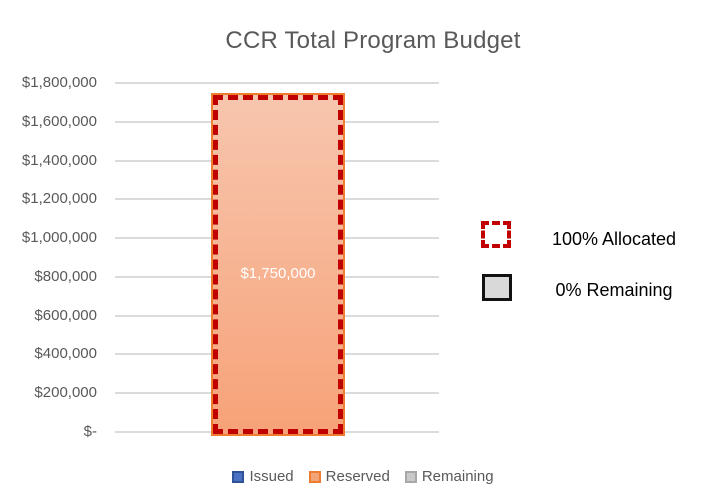 The width and height of the screenshot is (711, 502). What do you see at coordinates (614, 239) in the screenshot?
I see `allocated-label: 100% Allocated` at bounding box center [614, 239].